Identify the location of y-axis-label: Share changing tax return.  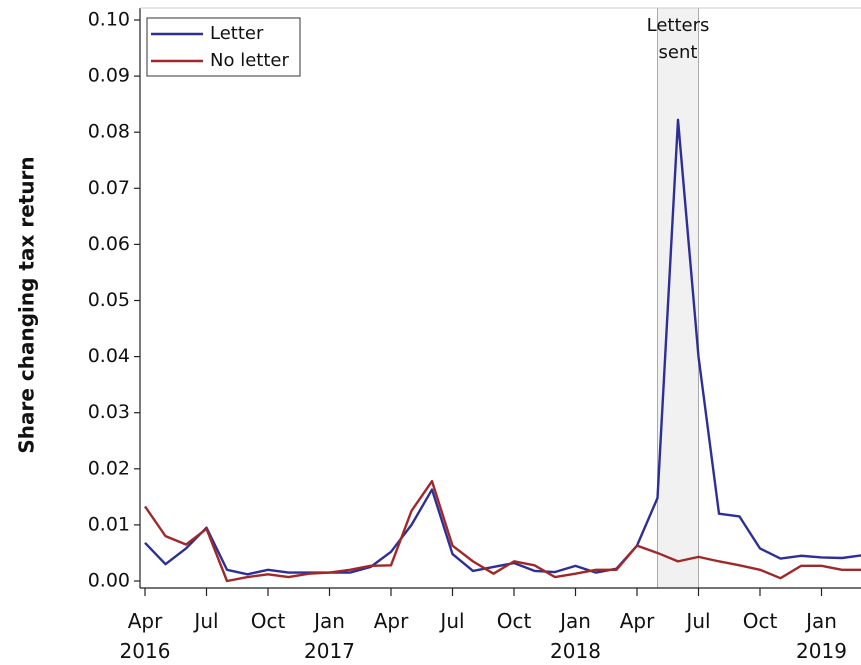
(27, 304).